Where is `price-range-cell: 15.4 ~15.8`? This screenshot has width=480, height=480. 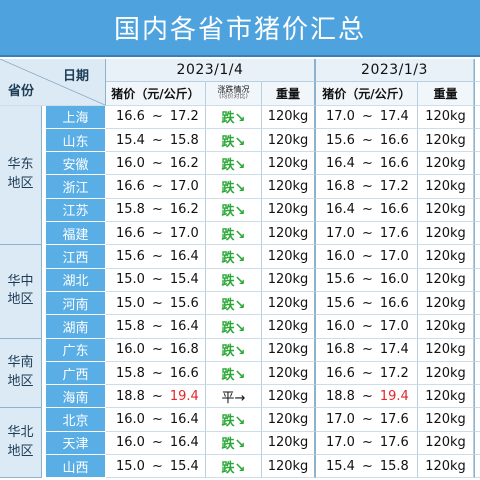
price-range-cell: 15.4 ~15.8 is located at coordinates (367, 467).